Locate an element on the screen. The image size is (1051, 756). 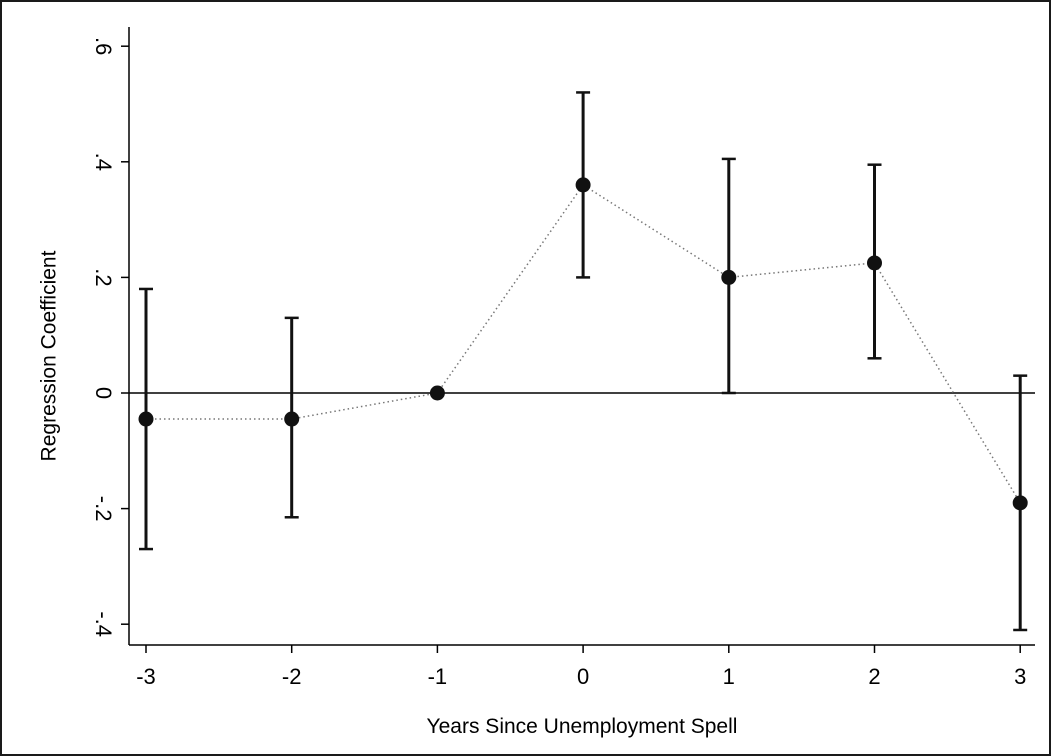
y-tick-label: -.2 is located at coordinates (103, 509).